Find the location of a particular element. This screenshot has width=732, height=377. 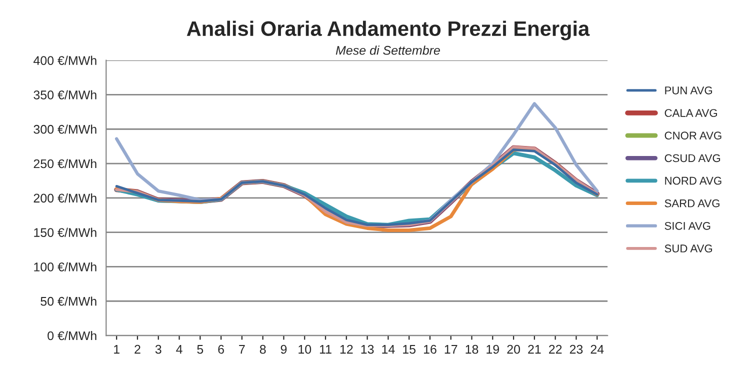

x-tick-label: 8 is located at coordinates (263, 349).